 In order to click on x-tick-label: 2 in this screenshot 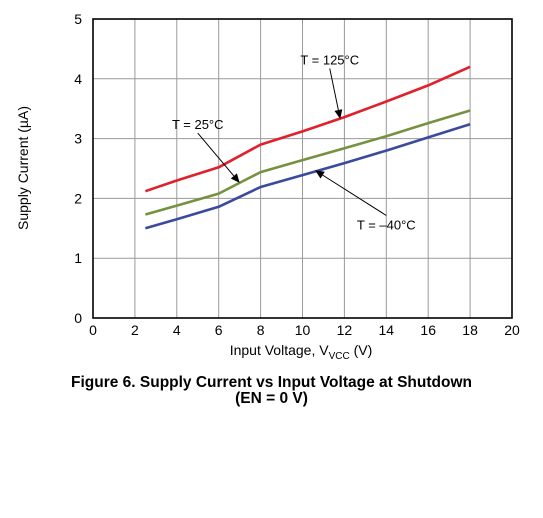, I will do `click(135, 330)`.